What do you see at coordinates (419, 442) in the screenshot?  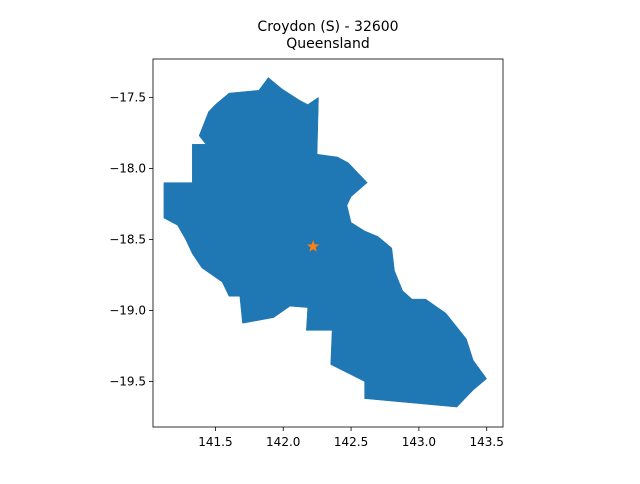 I see `x-tick-label: 143.0` at bounding box center [419, 442].